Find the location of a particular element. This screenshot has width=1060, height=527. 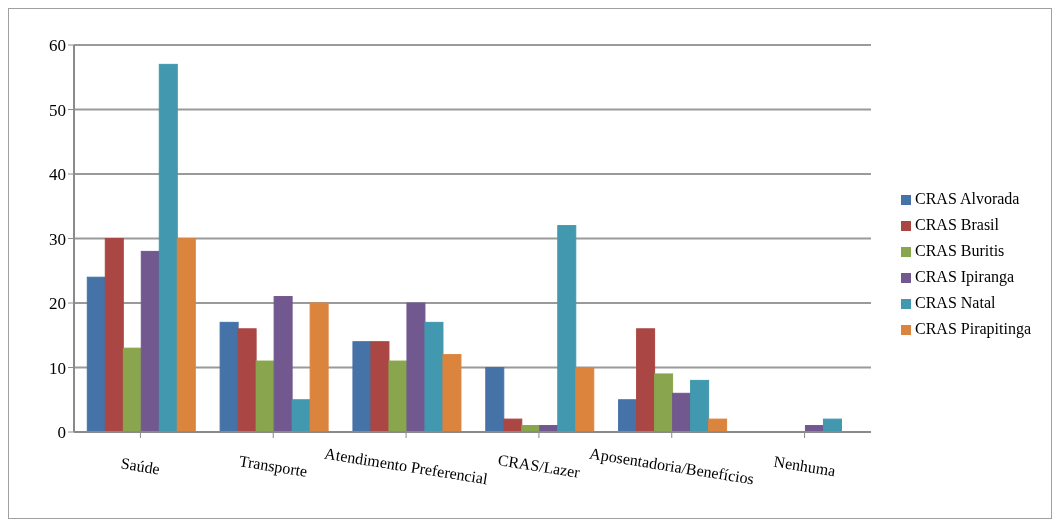

legend-label: CRAS Brasil is located at coordinates (956, 224).